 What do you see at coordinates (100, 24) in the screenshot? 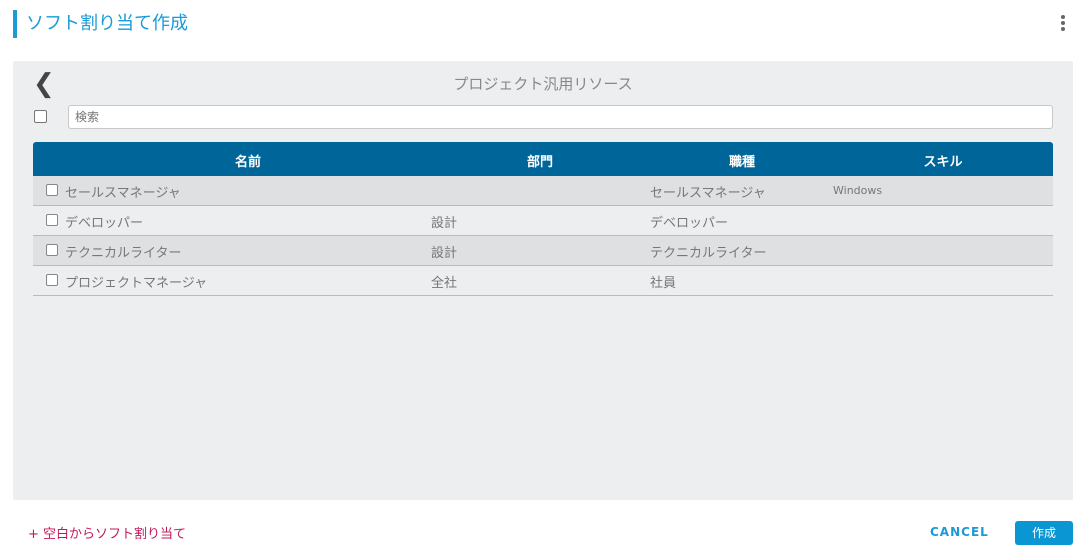
I see `page-title: ソフト割り当て作成` at bounding box center [100, 24].